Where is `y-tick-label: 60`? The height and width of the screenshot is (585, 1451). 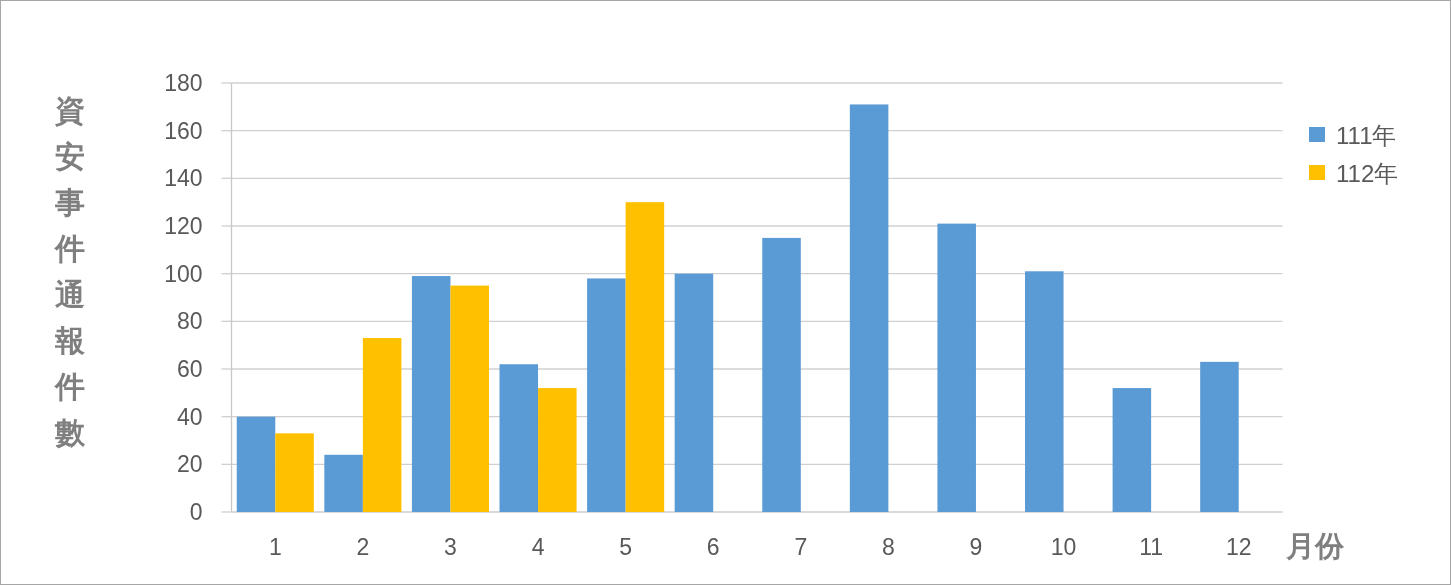 y-tick-label: 60 is located at coordinates (189, 369).